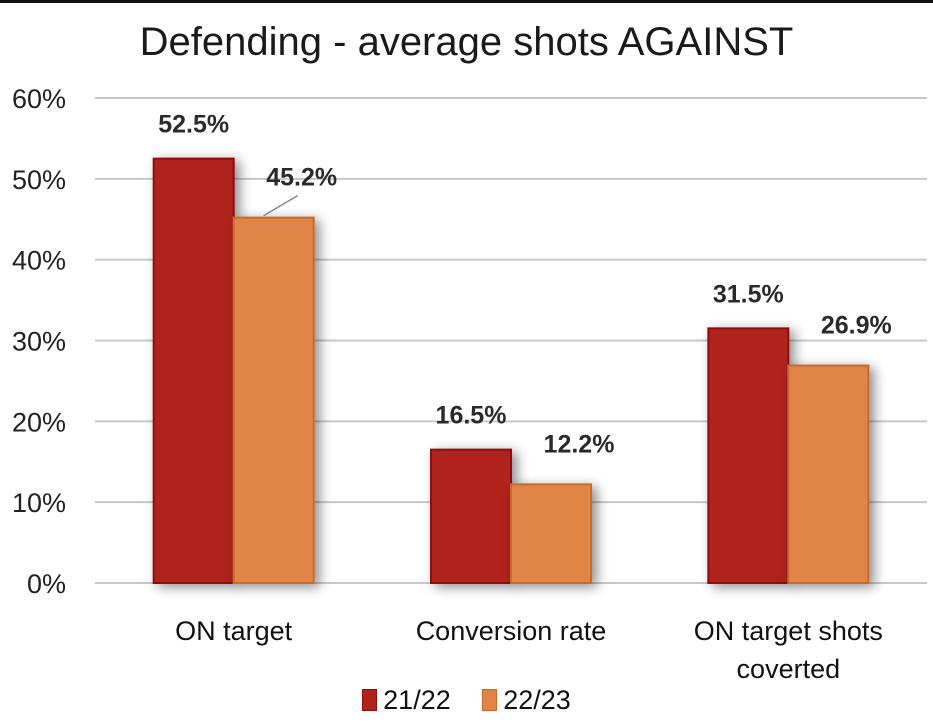 This screenshot has height=722, width=933. I want to click on y-tick-label: 30%, so click(39, 342).